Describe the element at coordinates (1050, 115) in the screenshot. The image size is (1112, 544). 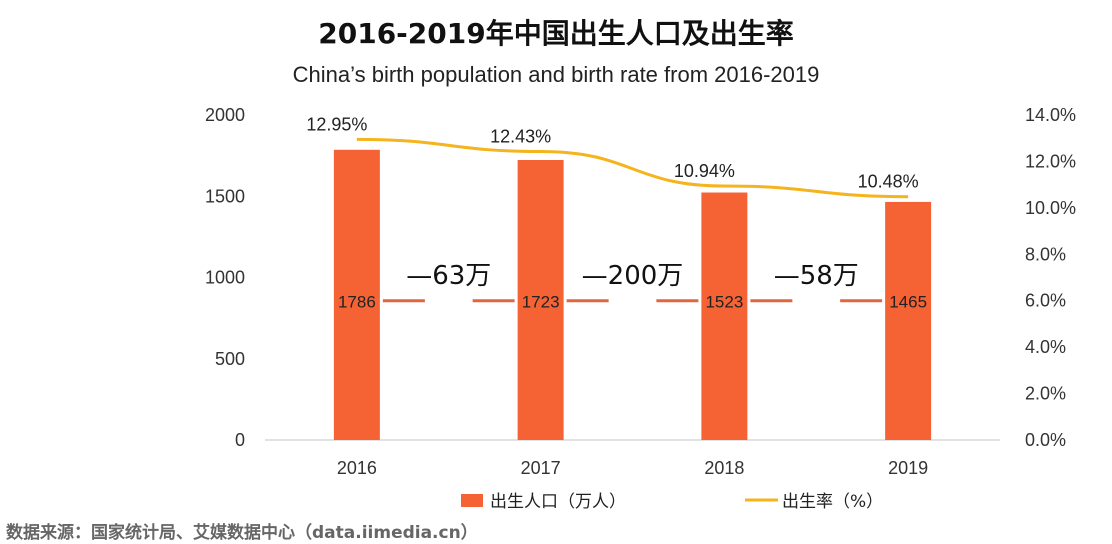
I see `right-axis-tick-label: 14.0%` at that location.